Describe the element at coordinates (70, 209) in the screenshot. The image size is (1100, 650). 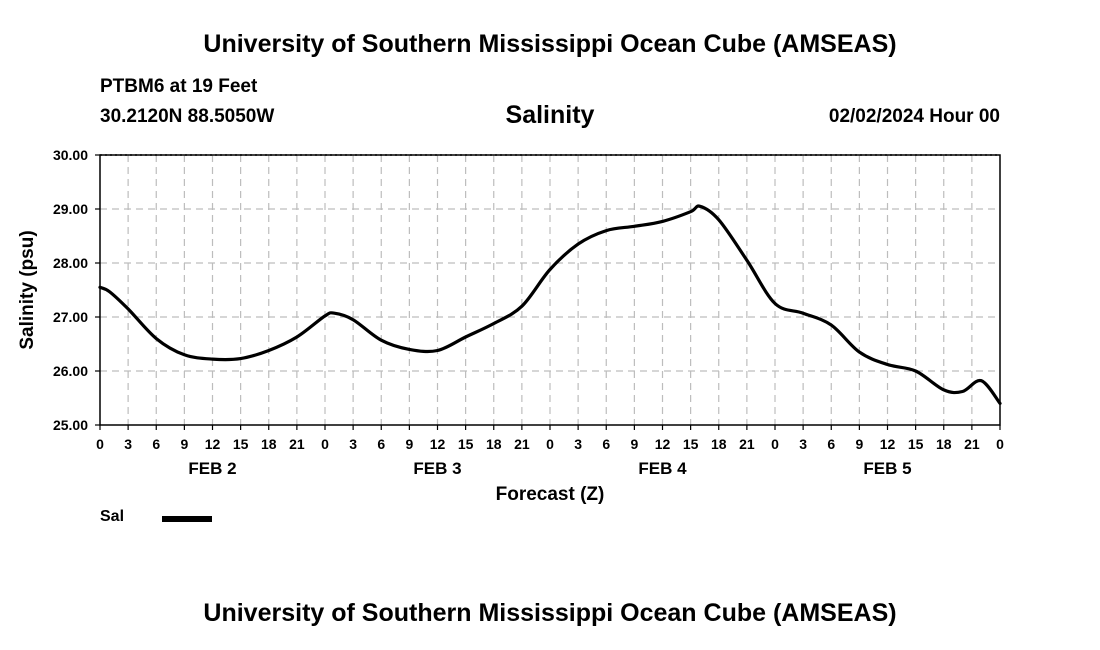
I see `y-tick-label: 29.00` at that location.